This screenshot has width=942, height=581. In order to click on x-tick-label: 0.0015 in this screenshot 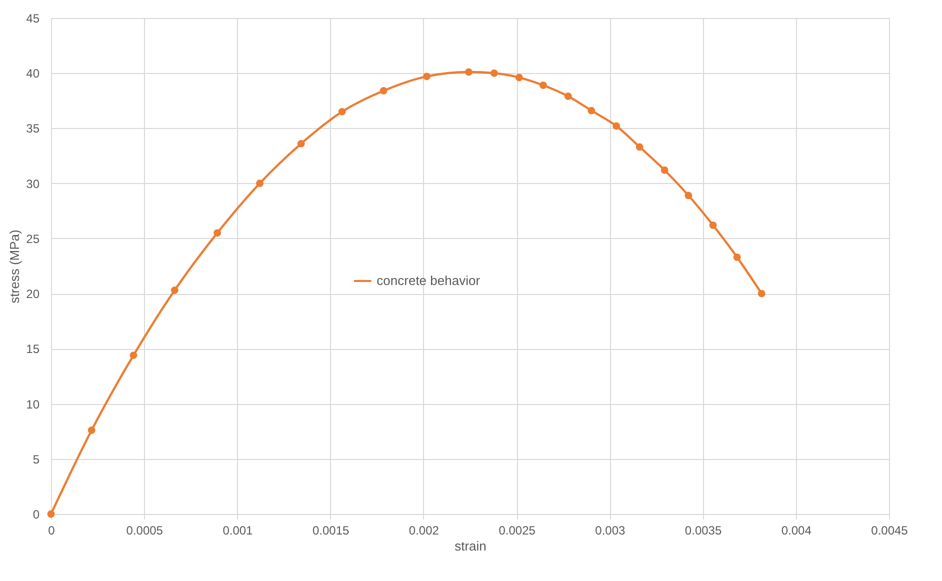, I will do `click(331, 531)`.